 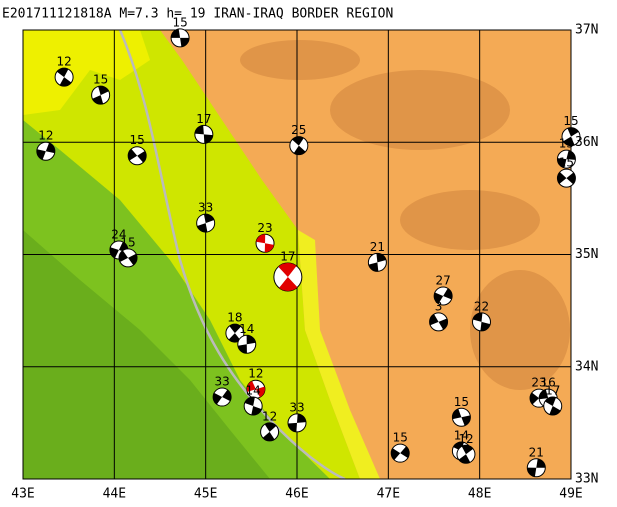 What do you see at coordinates (114, 494) in the screenshot?
I see `x-tick-label: 44E` at bounding box center [114, 494].